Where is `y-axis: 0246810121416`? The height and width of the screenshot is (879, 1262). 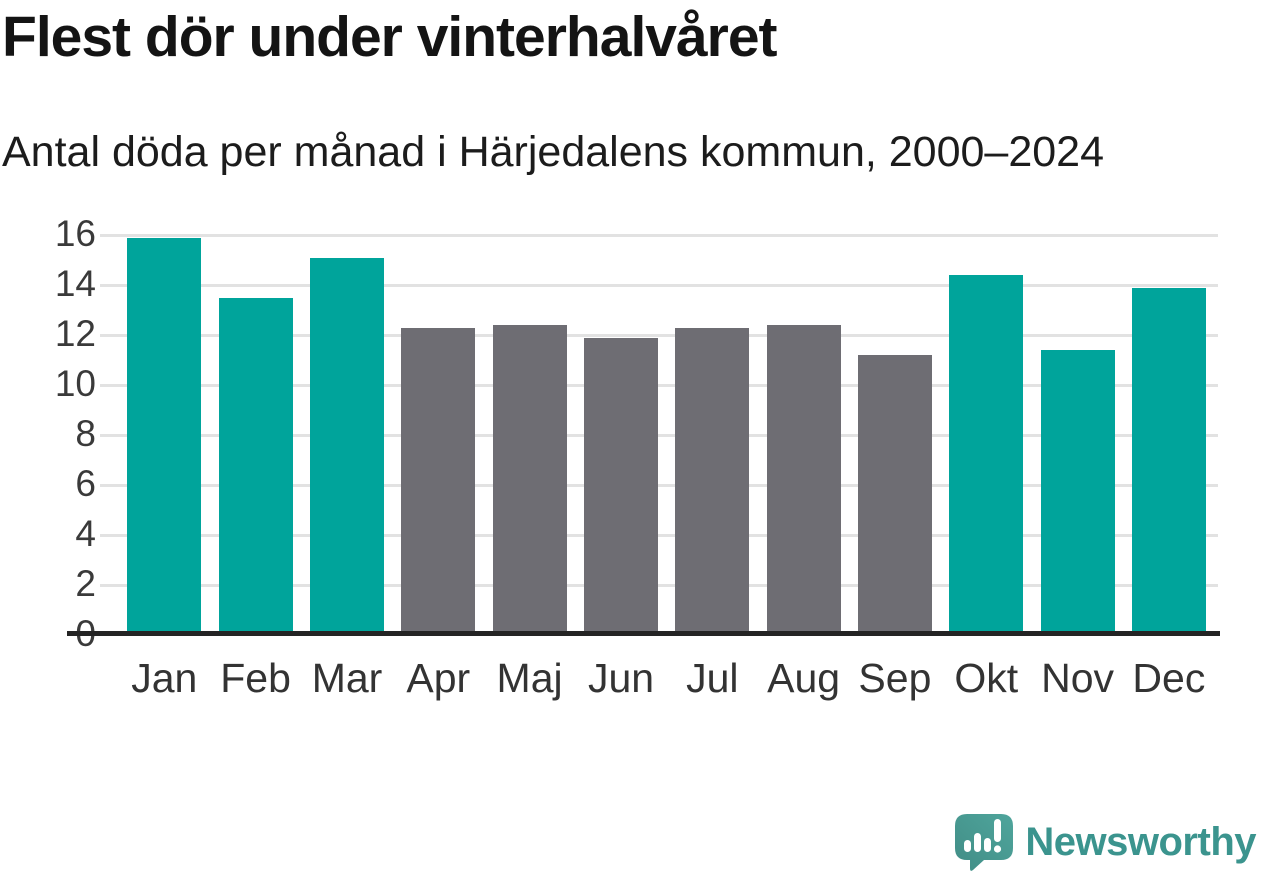
y-axis: 0246810121416 is located at coordinates (48, 439).